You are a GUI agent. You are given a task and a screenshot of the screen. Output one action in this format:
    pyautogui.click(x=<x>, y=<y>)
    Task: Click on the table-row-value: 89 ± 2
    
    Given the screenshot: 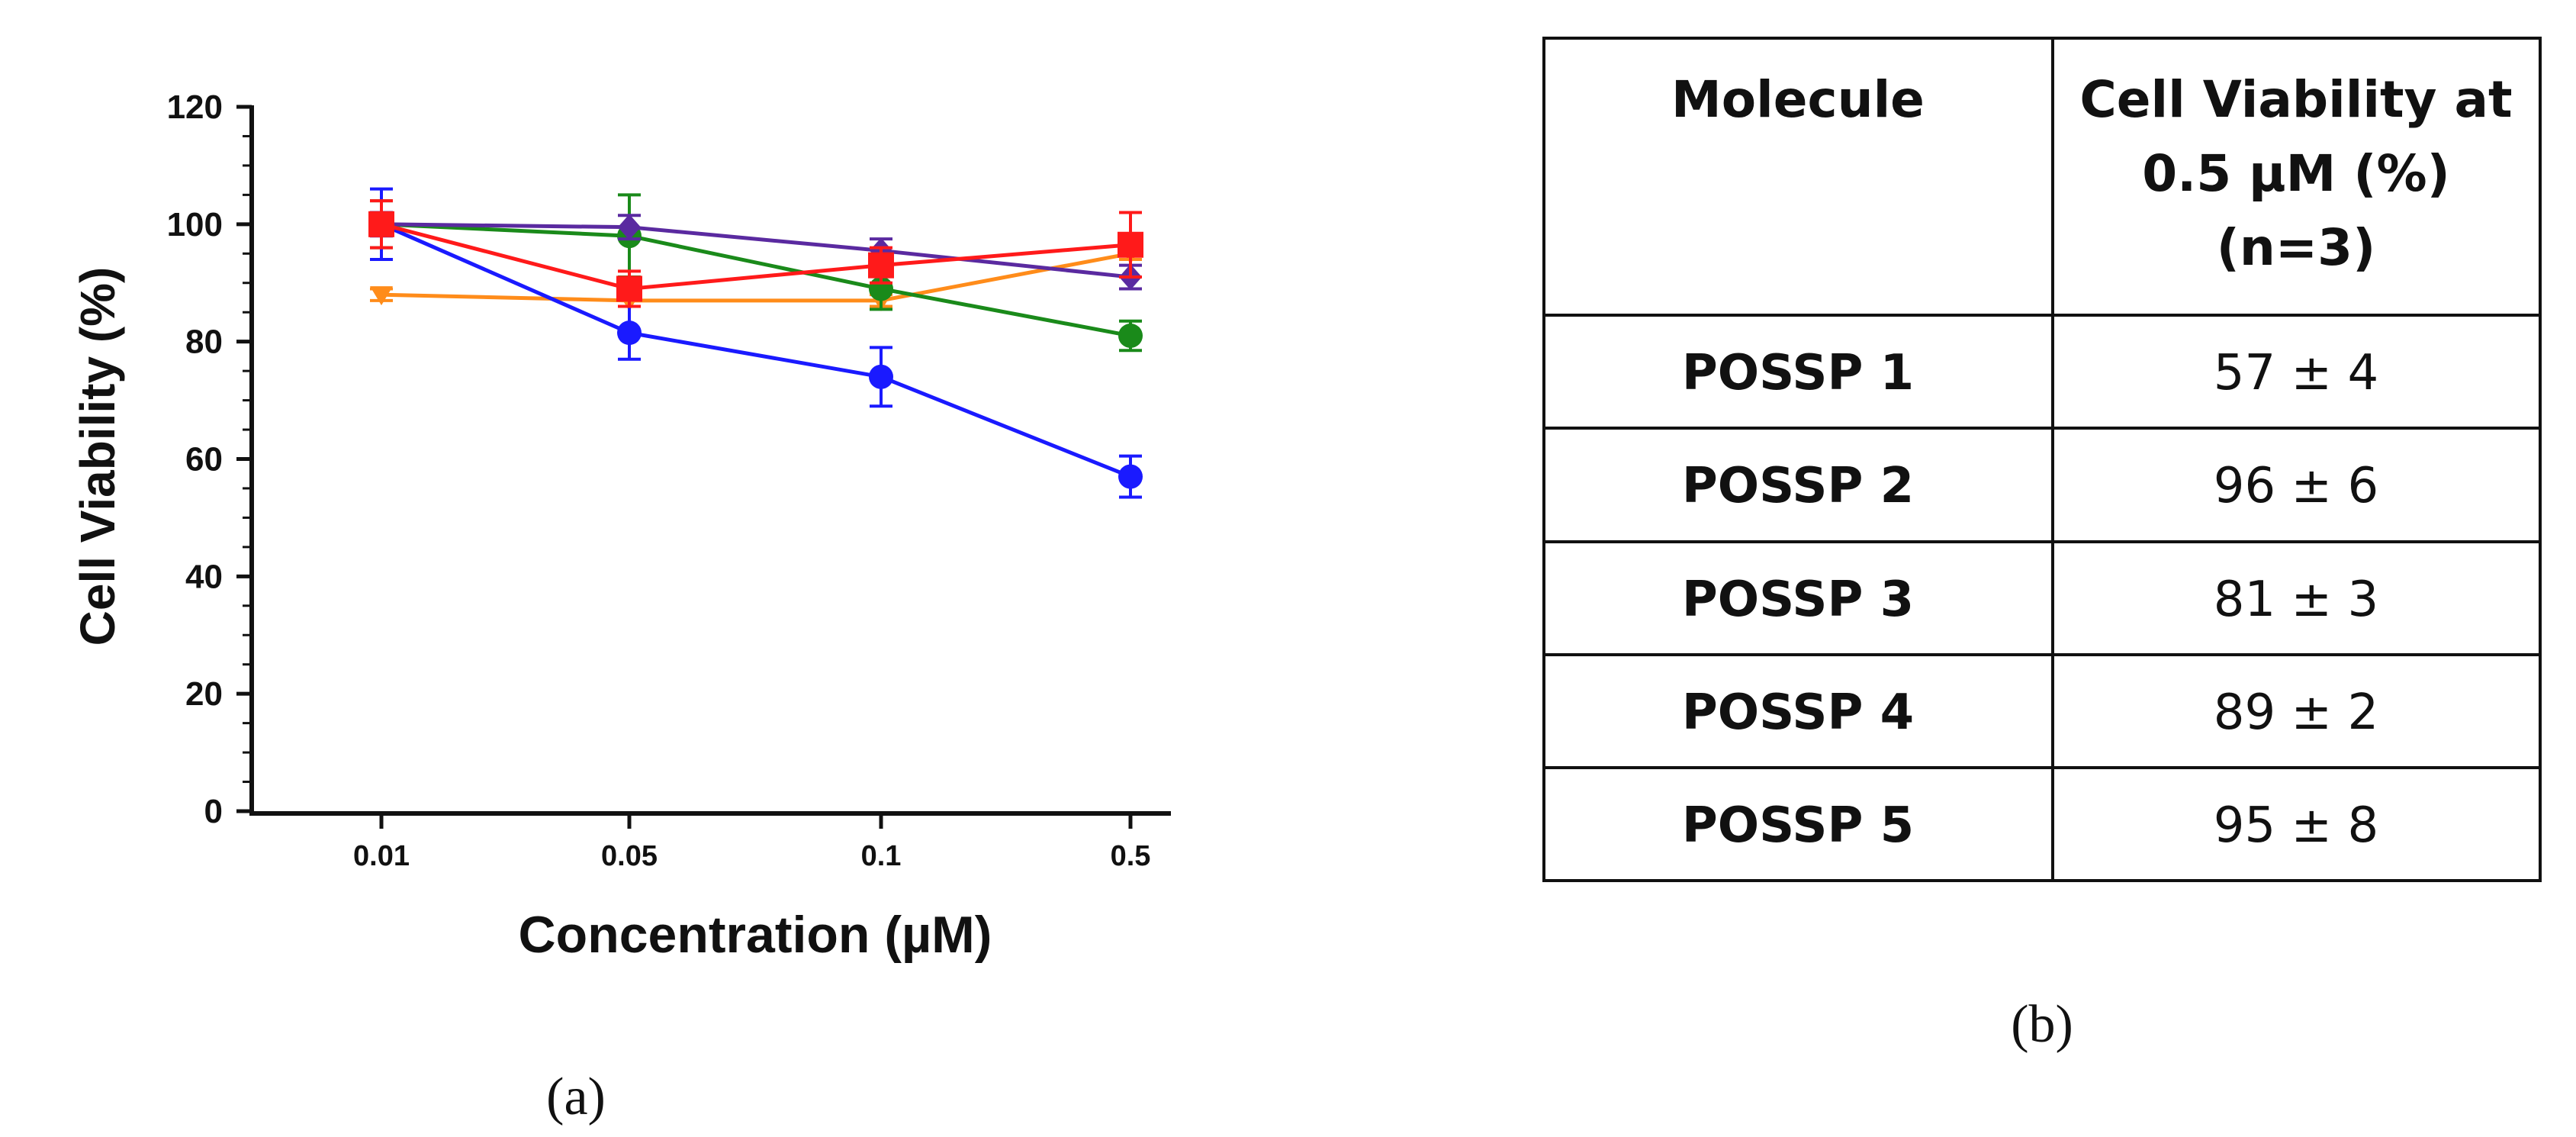 What is the action you would take?
    pyautogui.click(x=2296, y=713)
    